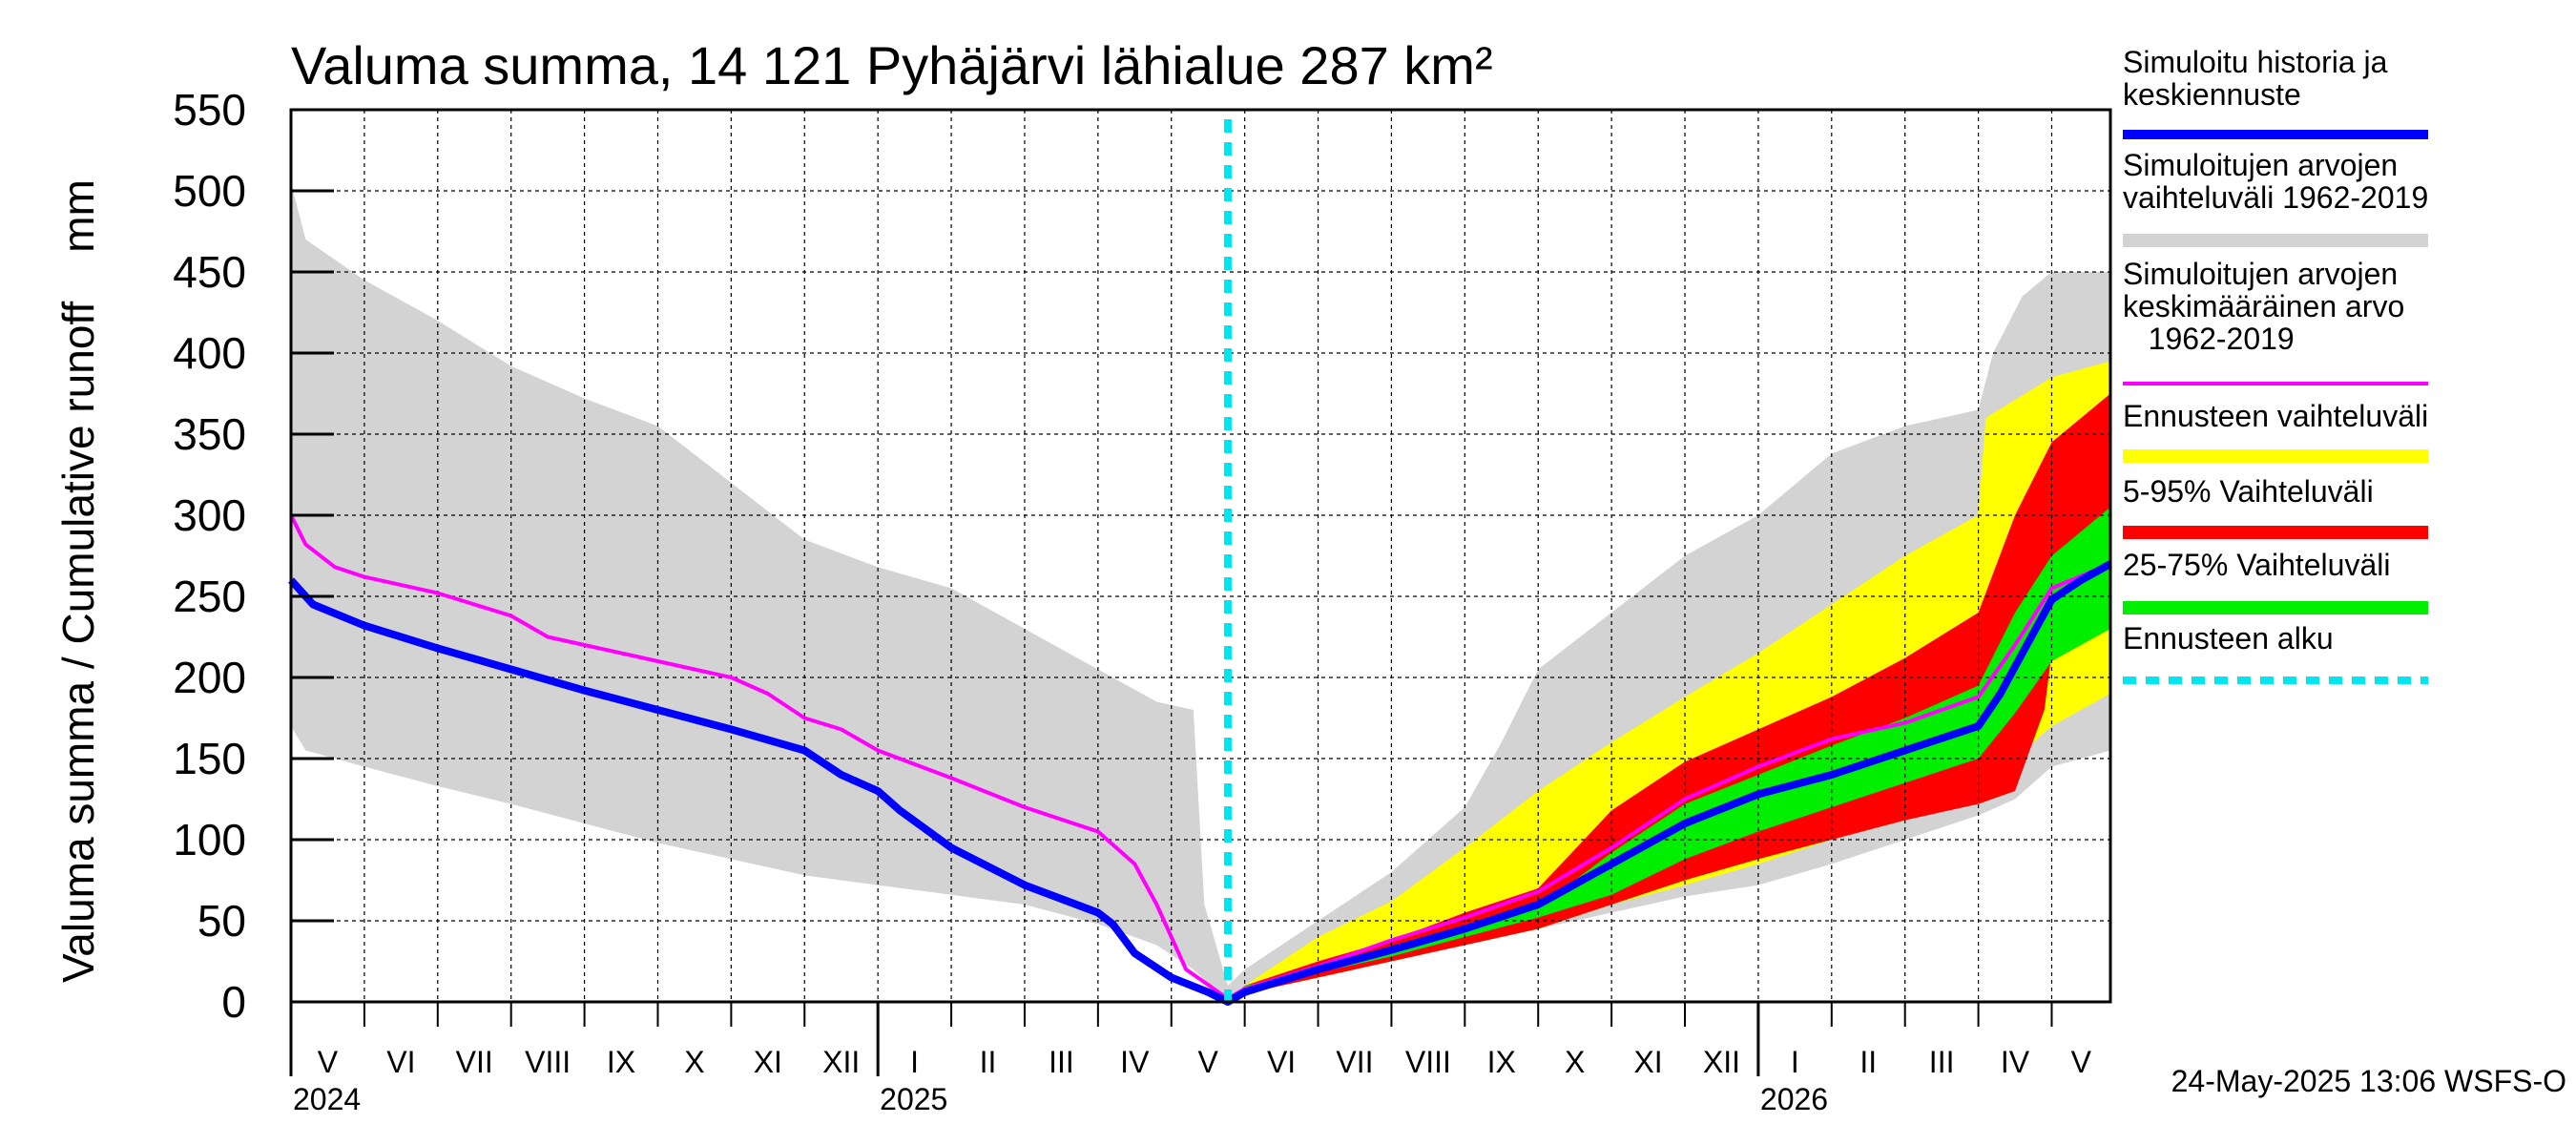 The width and height of the screenshot is (2576, 1145). I want to click on y-tick-label: 500, so click(209, 191).